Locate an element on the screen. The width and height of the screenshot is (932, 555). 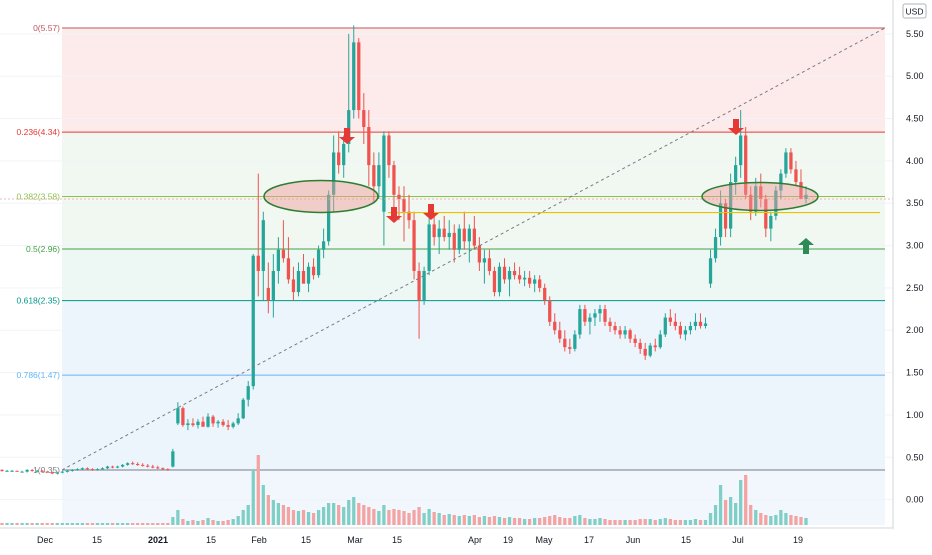
time-tick-label: 19 is located at coordinates (798, 540).